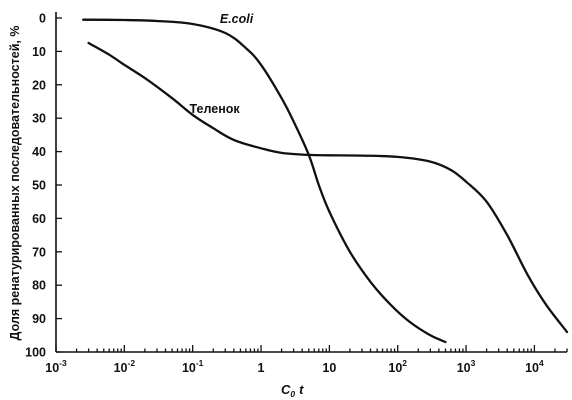  Describe the element at coordinates (56, 366) in the screenshot. I see `x-tick-label: 10⁻³` at that location.